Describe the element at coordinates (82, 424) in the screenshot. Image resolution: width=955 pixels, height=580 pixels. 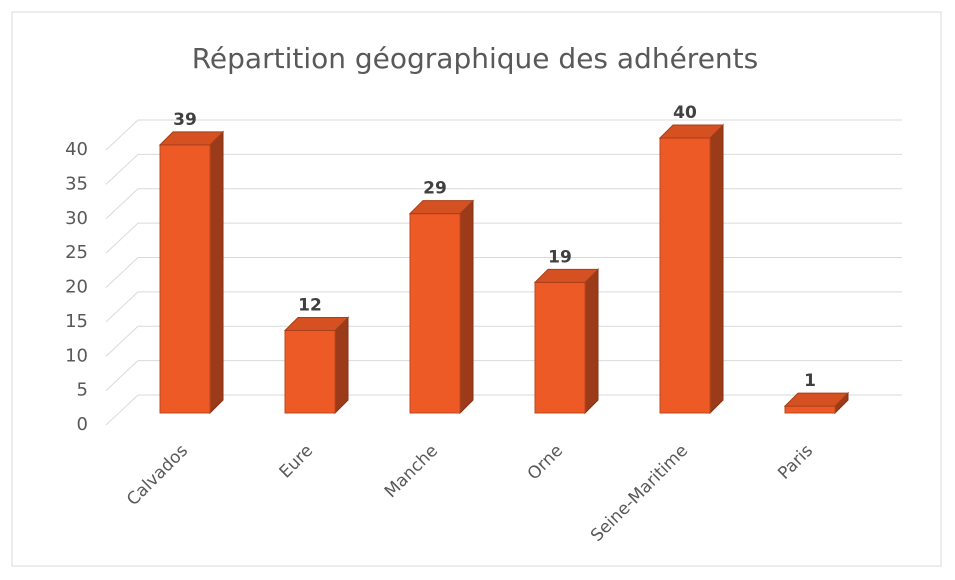
I see `y-tick-label: 0` at that location.